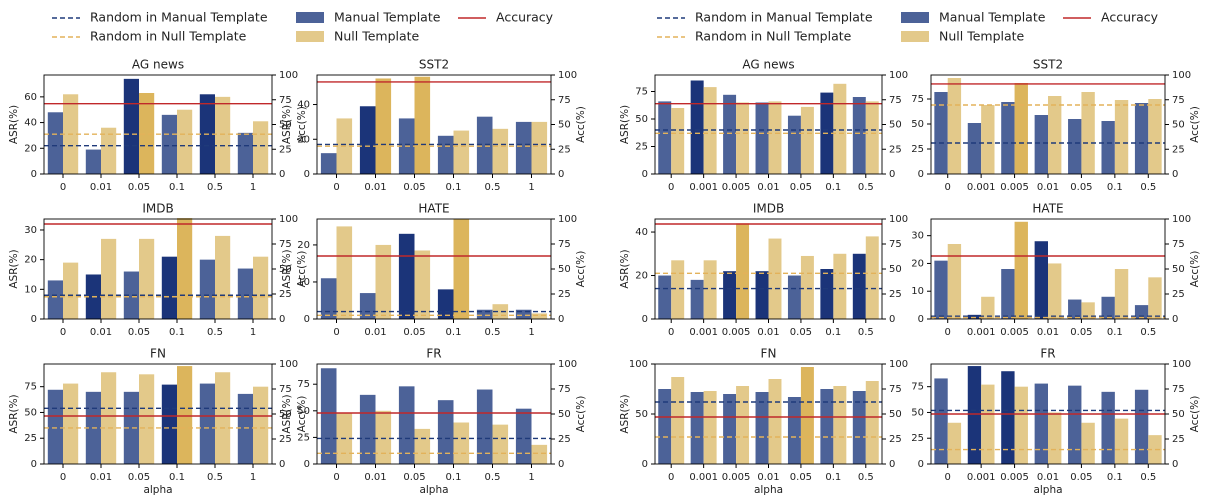 This screenshot has height=496, width=1205. What do you see at coordinates (992, 17) in the screenshot?
I see `legend-label: Manual Template` at bounding box center [992, 17].